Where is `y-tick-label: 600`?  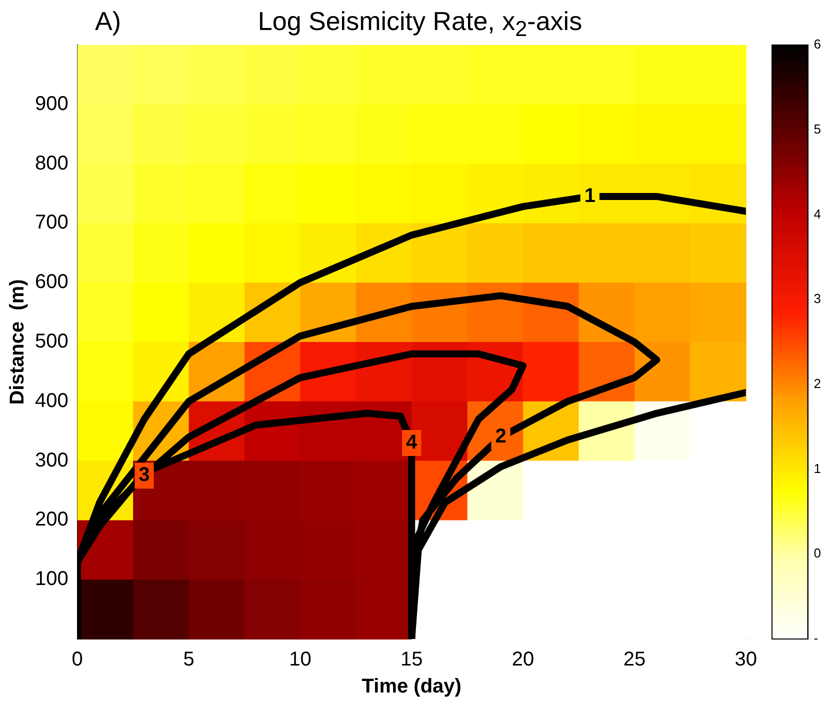 y-tick-label: 600 is located at coordinates (51, 282).